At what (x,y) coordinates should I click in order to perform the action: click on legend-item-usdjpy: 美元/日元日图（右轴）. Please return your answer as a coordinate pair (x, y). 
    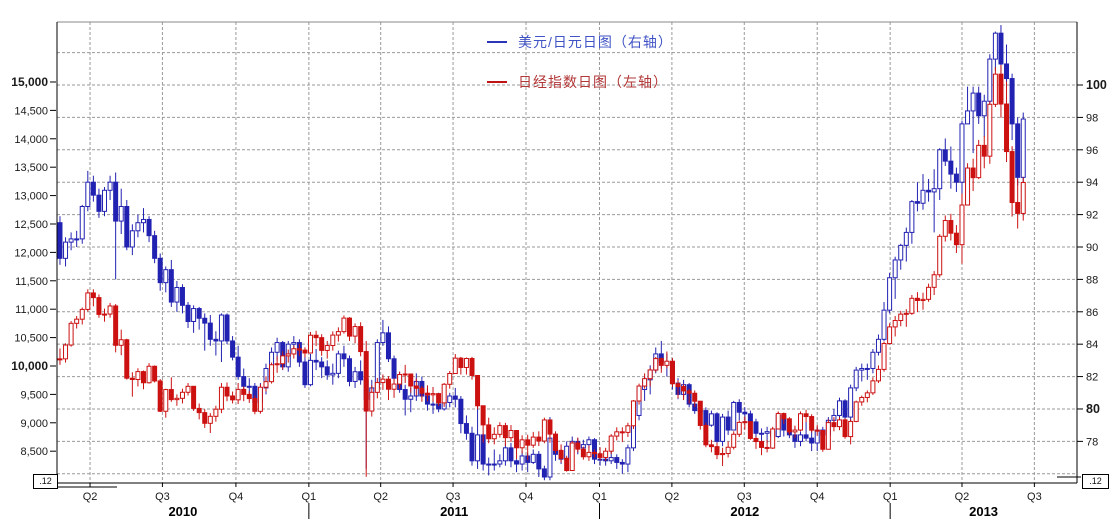
    Looking at the image, I should click on (580, 42).